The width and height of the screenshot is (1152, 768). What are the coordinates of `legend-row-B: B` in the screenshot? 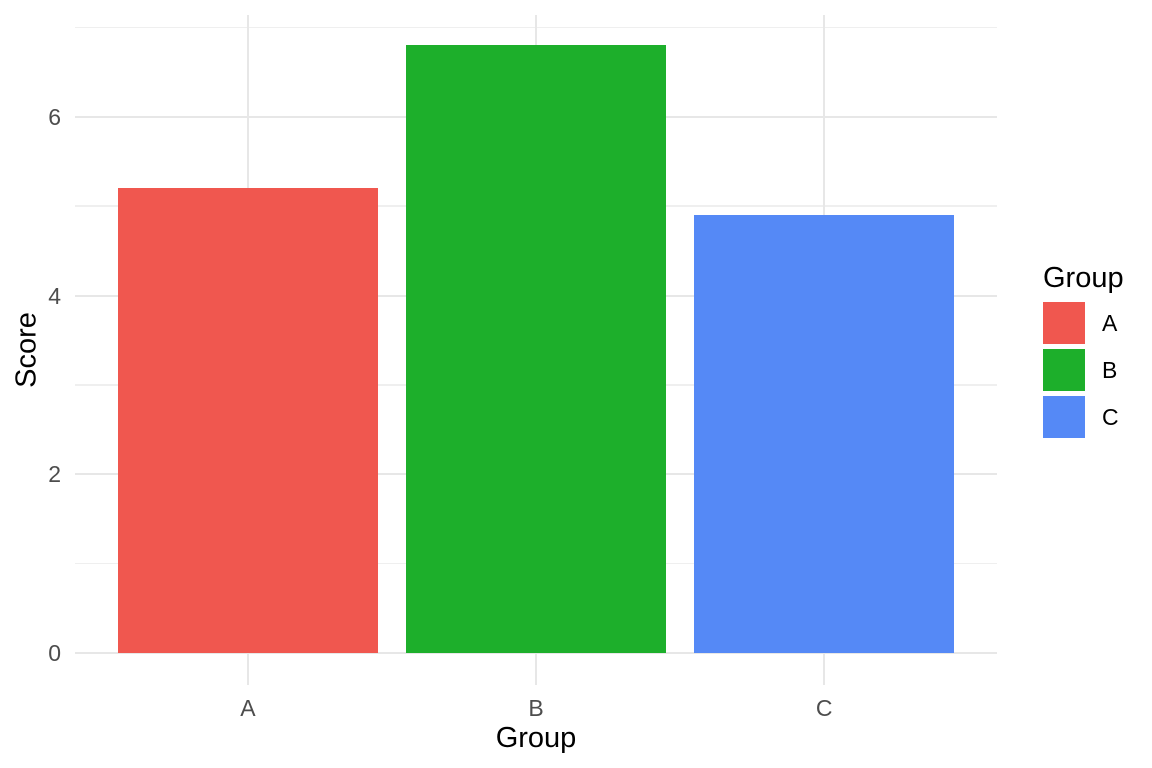 It's located at (1097, 370).